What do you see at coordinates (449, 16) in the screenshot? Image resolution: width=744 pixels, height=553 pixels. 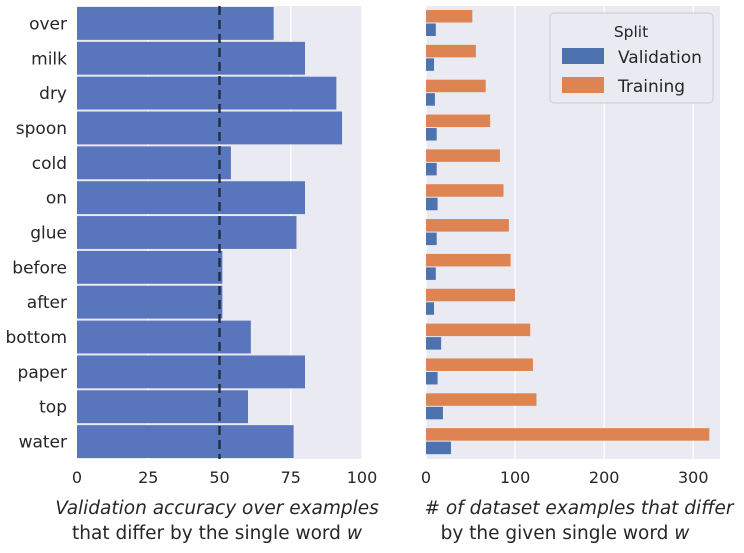 I see `right-bar-training-over` at bounding box center [449, 16].